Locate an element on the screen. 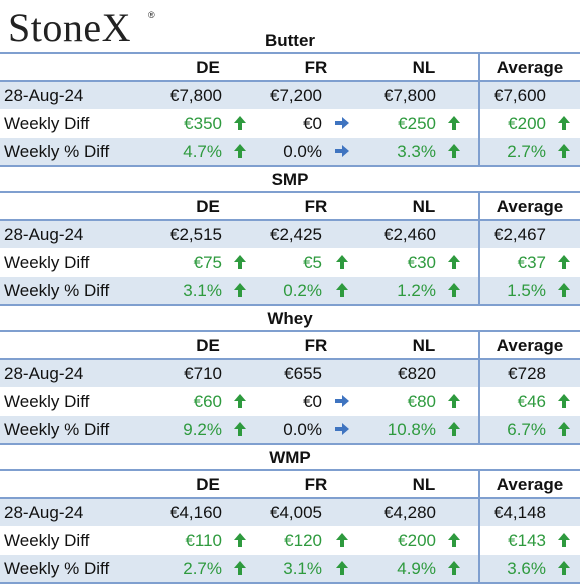 The height and width of the screenshot is (584, 580). value: €7,600 is located at coordinates (520, 95).